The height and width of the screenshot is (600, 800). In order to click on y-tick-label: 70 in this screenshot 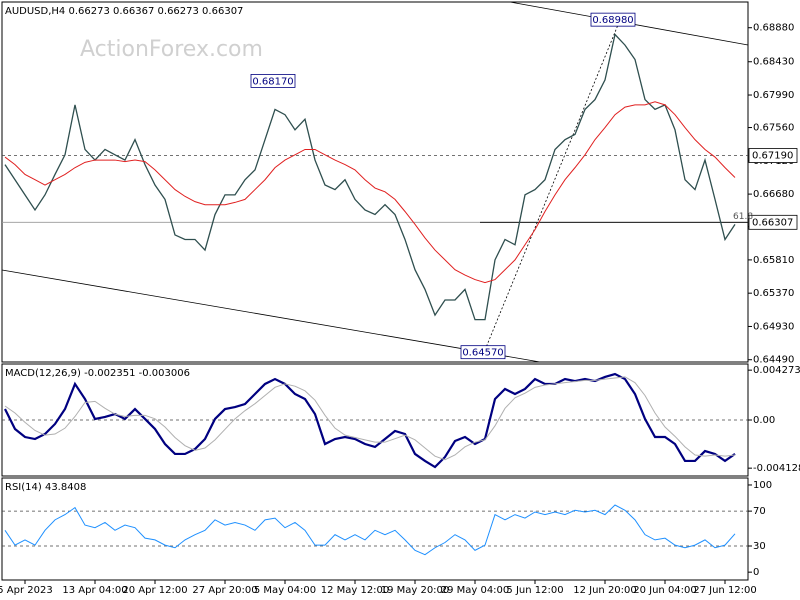, I will do `click(759, 511)`.